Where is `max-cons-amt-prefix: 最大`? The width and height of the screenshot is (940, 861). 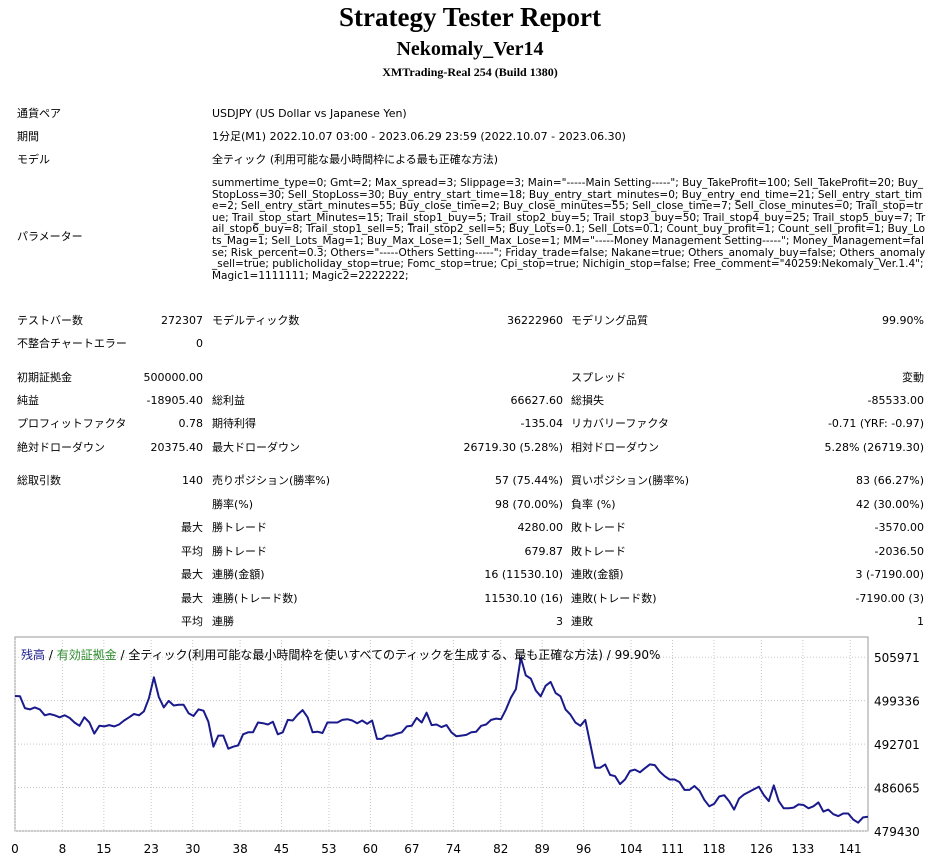
max-cons-amt-prefix: 最大 is located at coordinates (192, 574).